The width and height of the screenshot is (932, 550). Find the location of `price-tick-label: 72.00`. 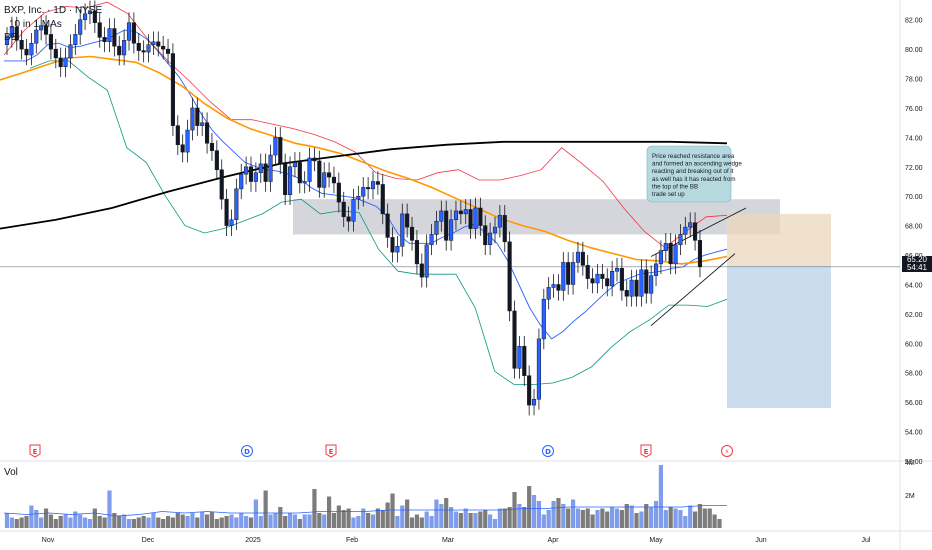

price-tick-label: 72.00 is located at coordinates (914, 168).